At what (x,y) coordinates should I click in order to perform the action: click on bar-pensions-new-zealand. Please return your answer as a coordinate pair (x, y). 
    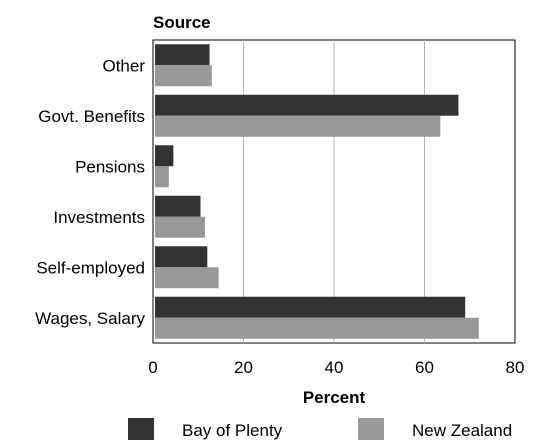
    Looking at the image, I should click on (162, 177).